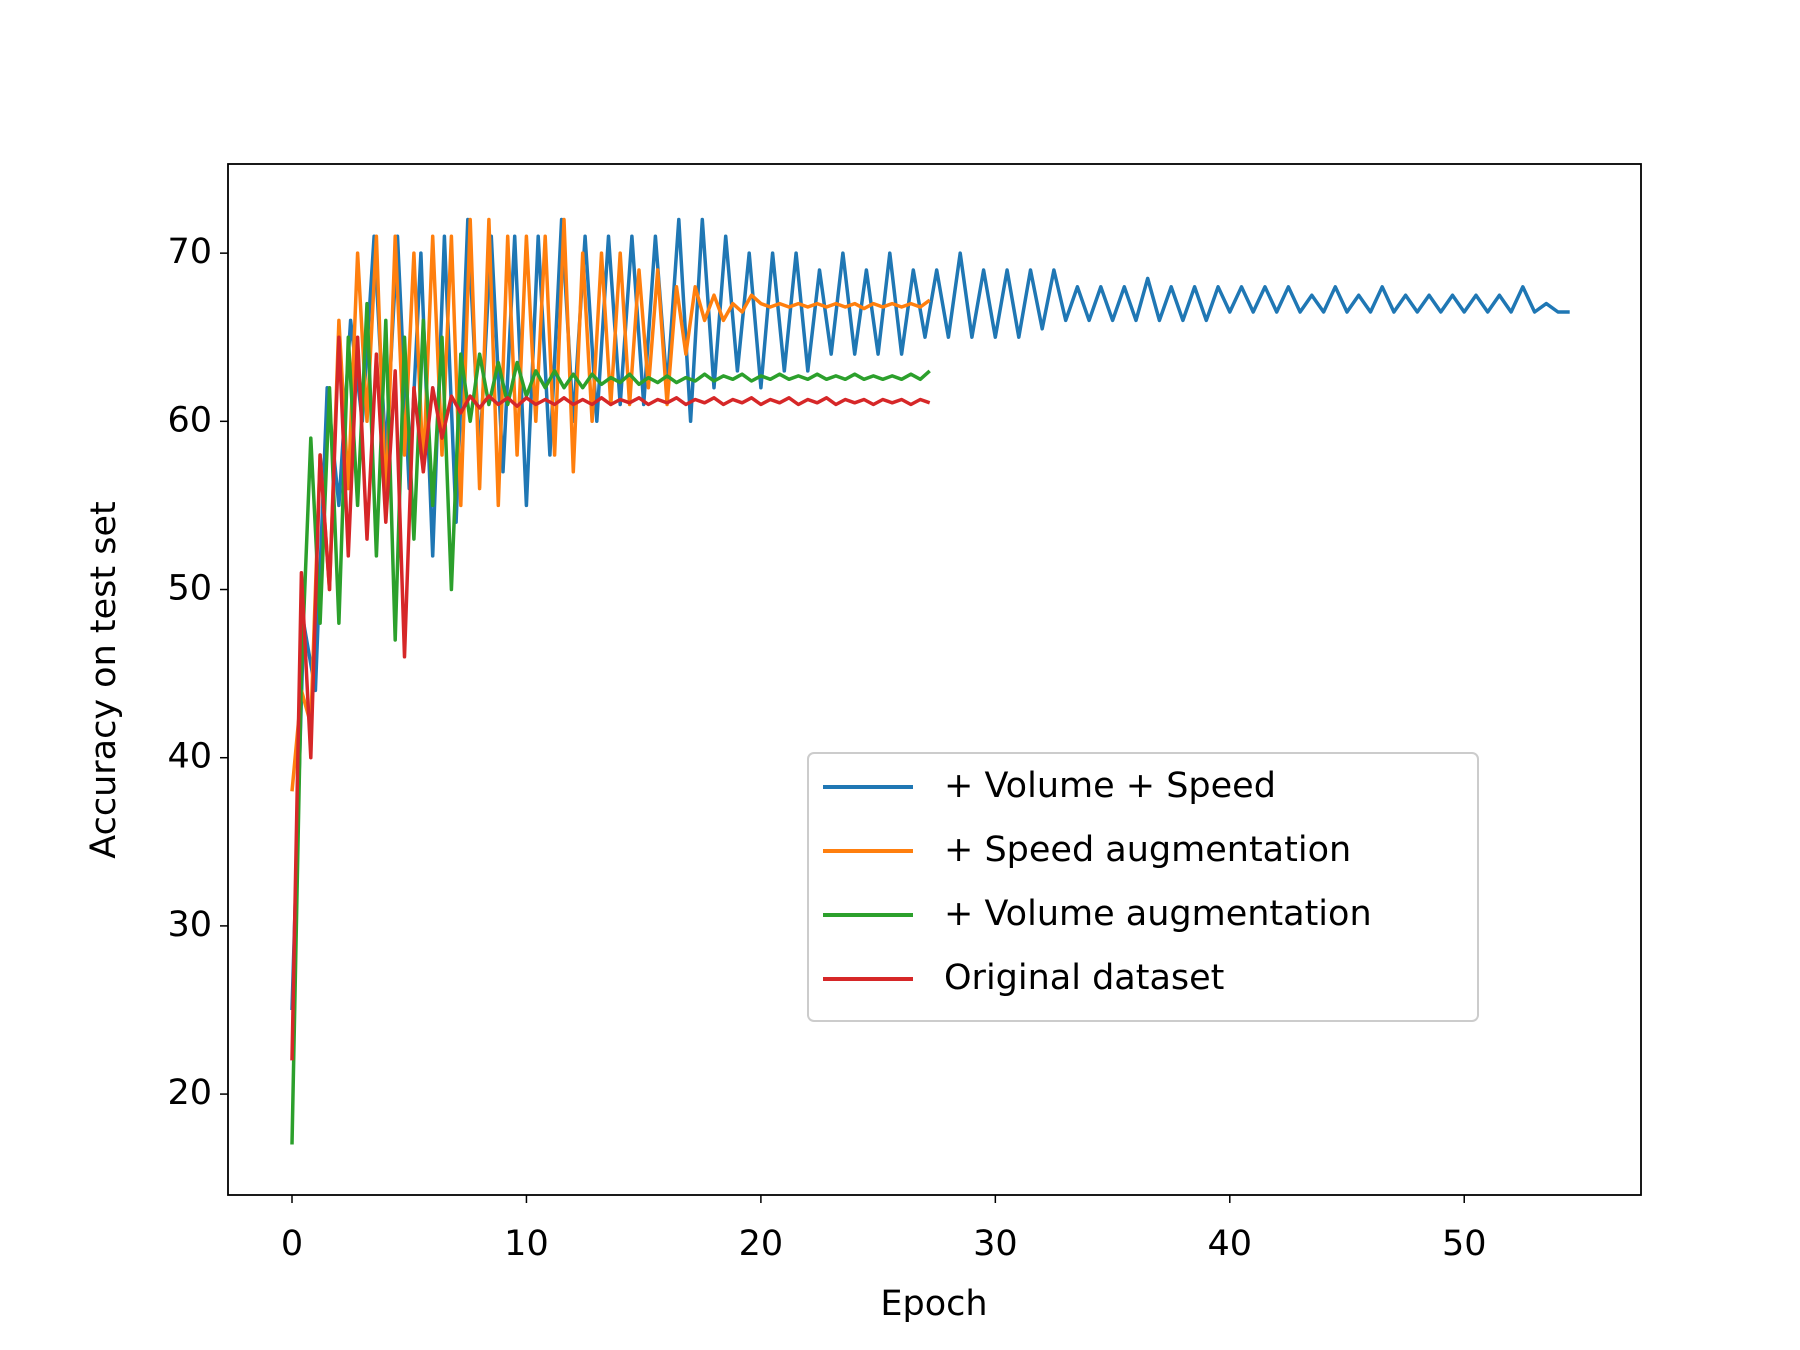  I want to click on legend-box, so click(1143, 887).